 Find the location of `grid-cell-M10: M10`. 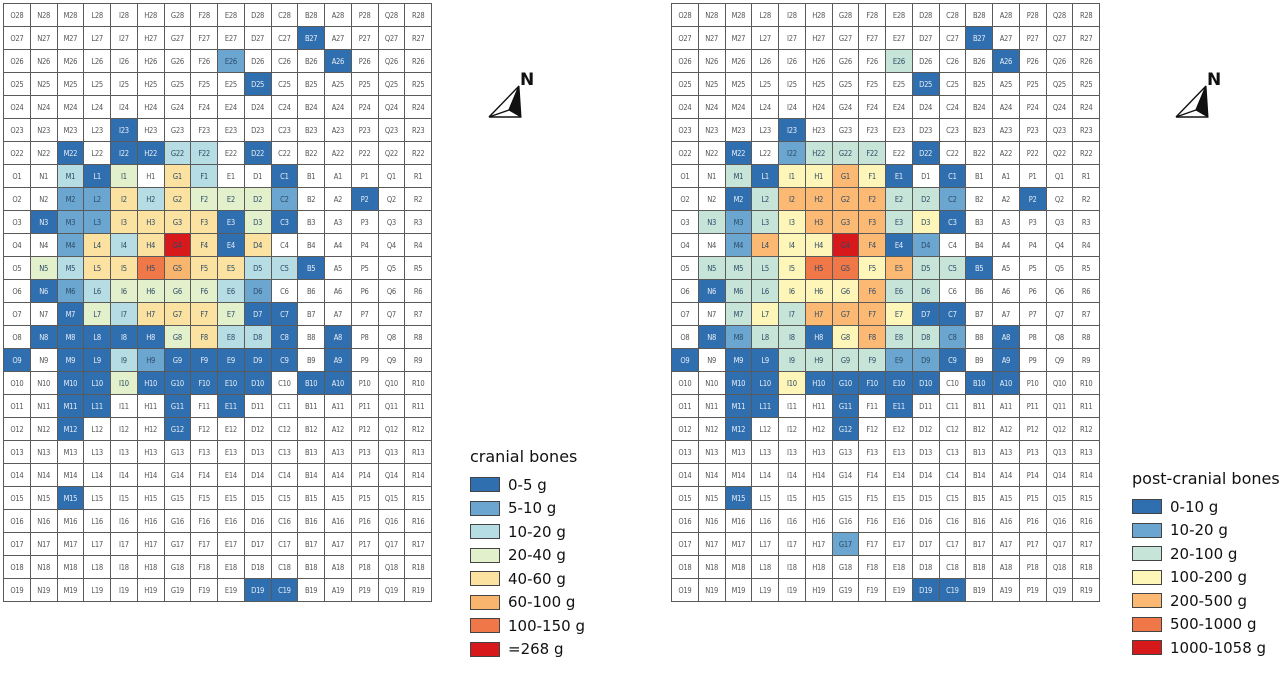

grid-cell-M10: M10 is located at coordinates (71, 383).